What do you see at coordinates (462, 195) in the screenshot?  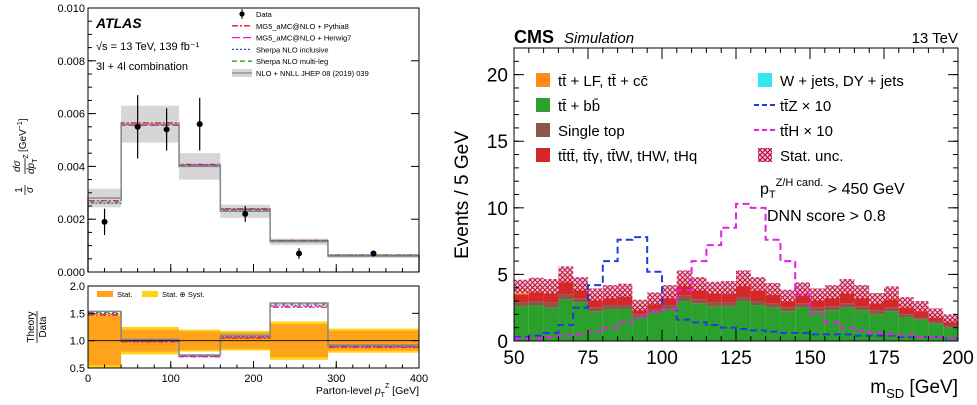 I see `y-axis-label: Events / 5 GeV` at bounding box center [462, 195].